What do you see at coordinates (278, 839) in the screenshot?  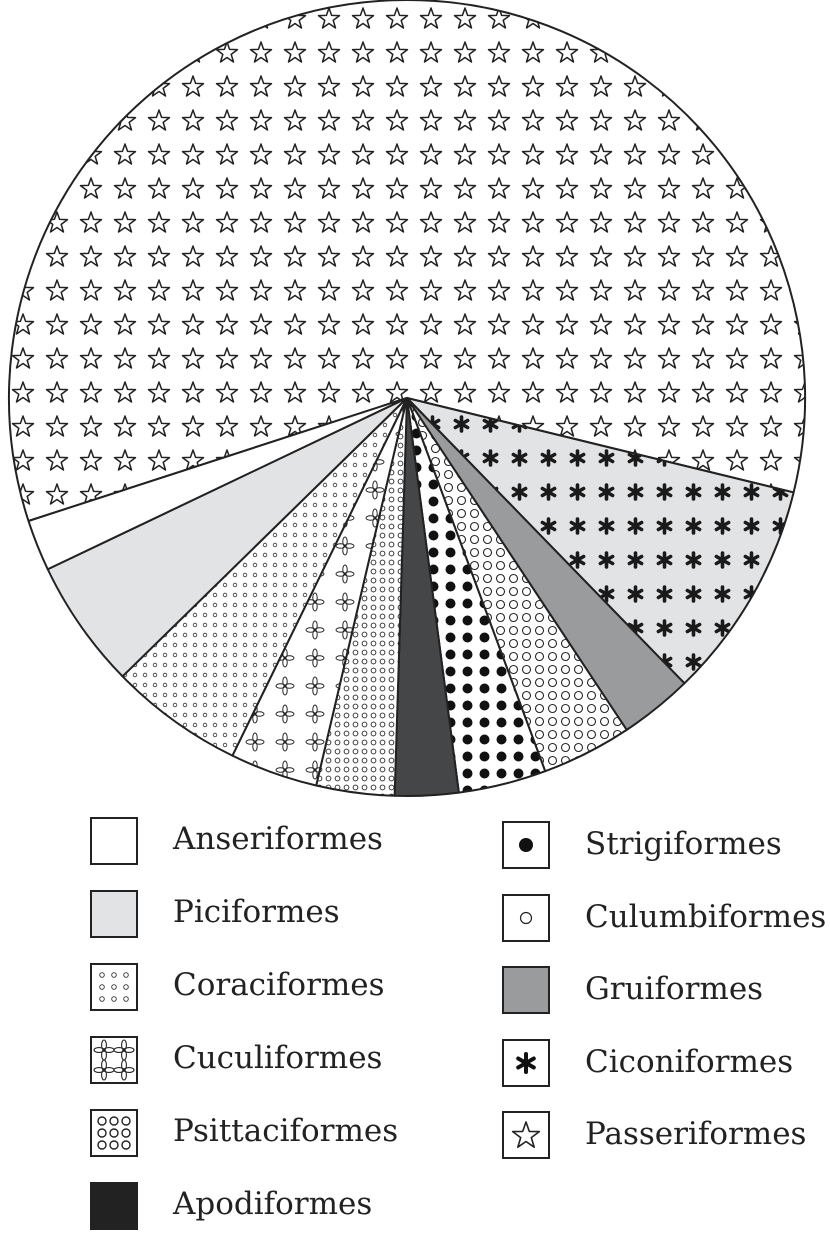 I see `legend-label: Anseriformes` at bounding box center [278, 839].